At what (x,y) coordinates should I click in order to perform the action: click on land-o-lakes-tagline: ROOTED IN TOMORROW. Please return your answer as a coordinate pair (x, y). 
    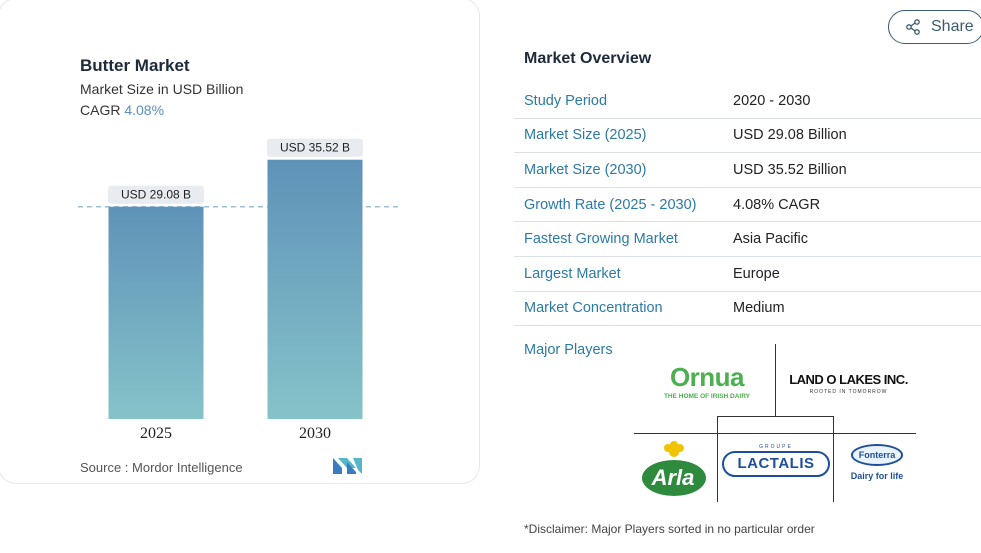
    Looking at the image, I should click on (848, 392).